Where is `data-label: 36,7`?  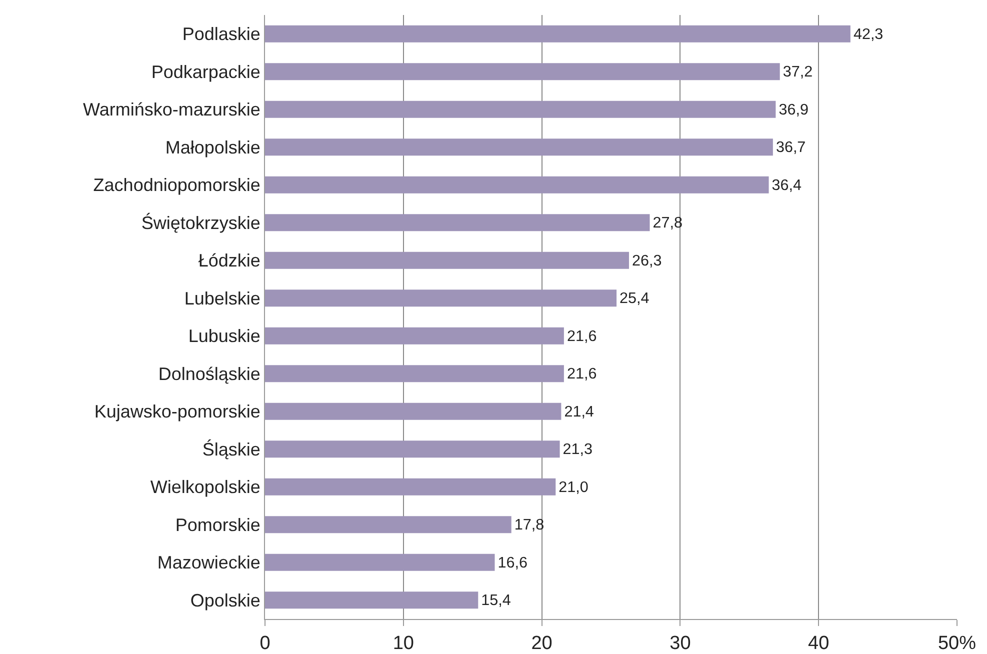 data-label: 36,7 is located at coordinates (791, 147).